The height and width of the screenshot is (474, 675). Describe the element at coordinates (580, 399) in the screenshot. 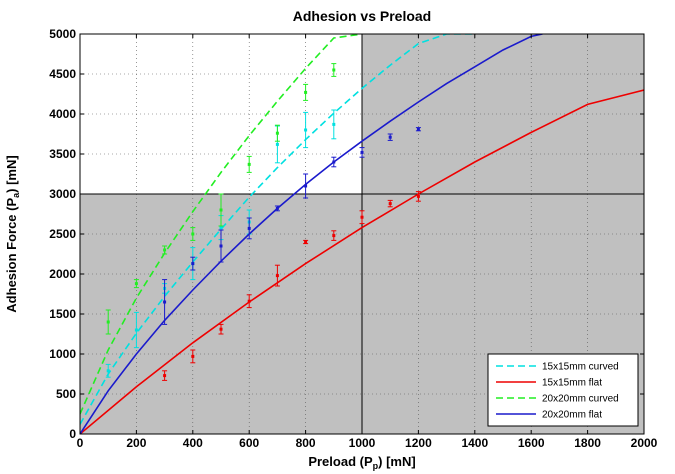

I see `legend-label: 20x20mm curved` at that location.